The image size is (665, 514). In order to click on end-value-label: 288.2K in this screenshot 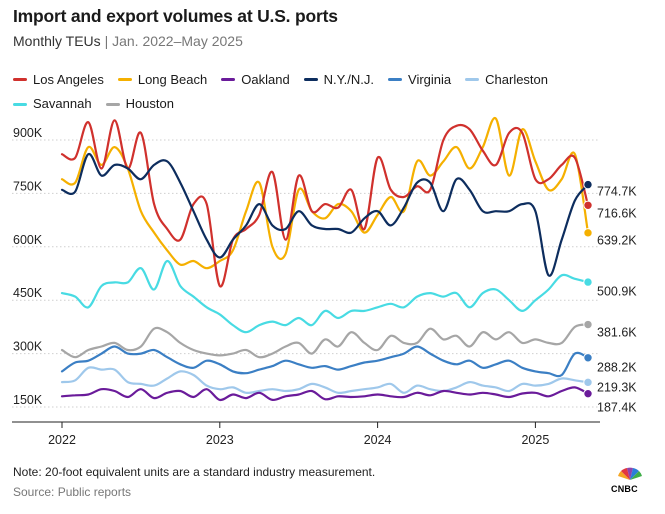, I will do `click(617, 368)`.